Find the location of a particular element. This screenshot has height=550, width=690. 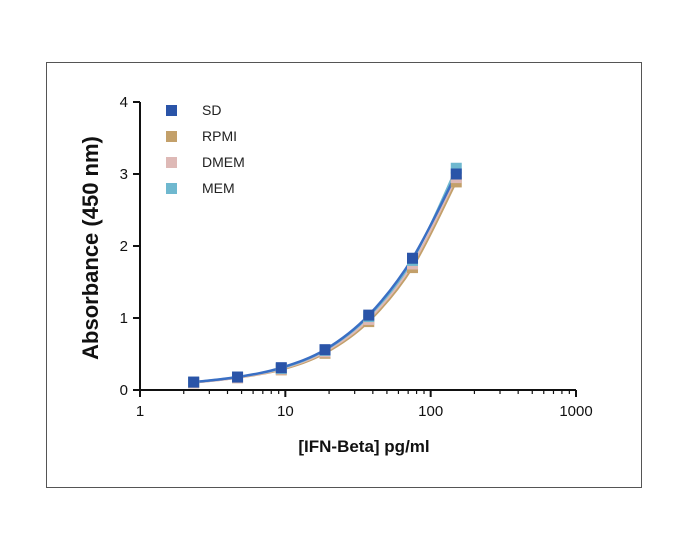

legend: SD RPMI DMEM MEM is located at coordinates (205, 149).